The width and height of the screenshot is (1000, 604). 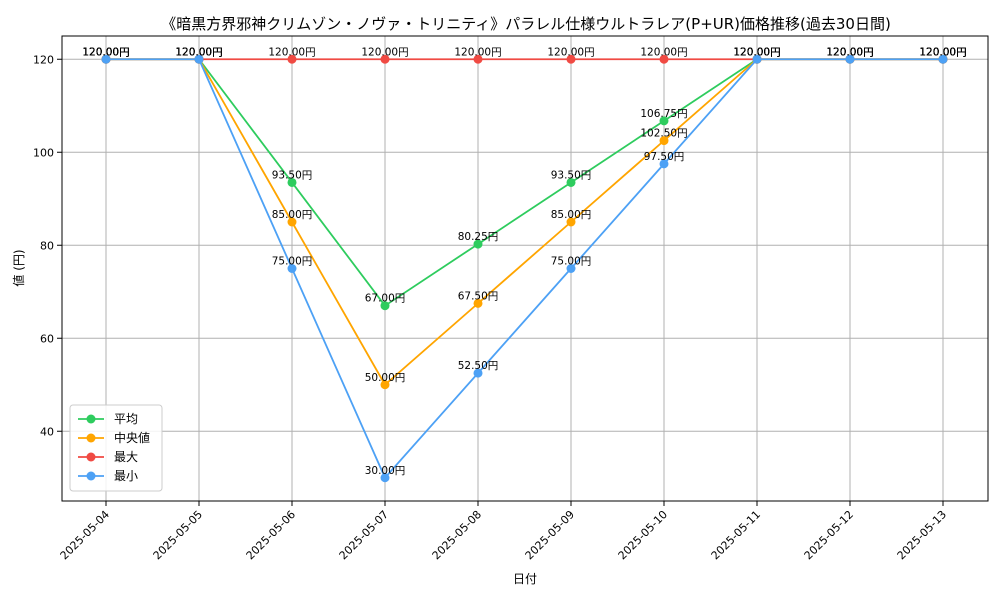 I want to click on x-tick-label: 2025-05-04, so click(x=85, y=535).